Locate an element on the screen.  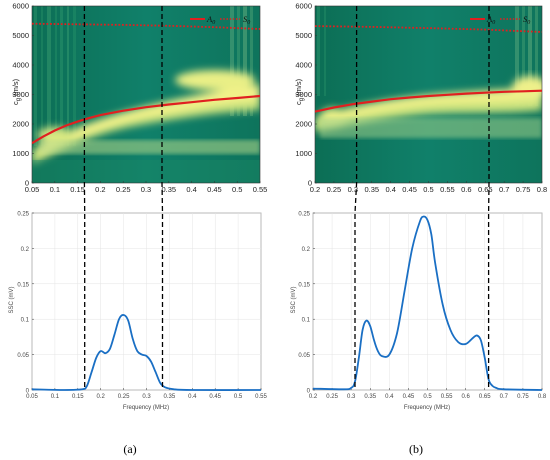
ylabel-b-top: cg(m/s) is located at coordinates (299, 91).